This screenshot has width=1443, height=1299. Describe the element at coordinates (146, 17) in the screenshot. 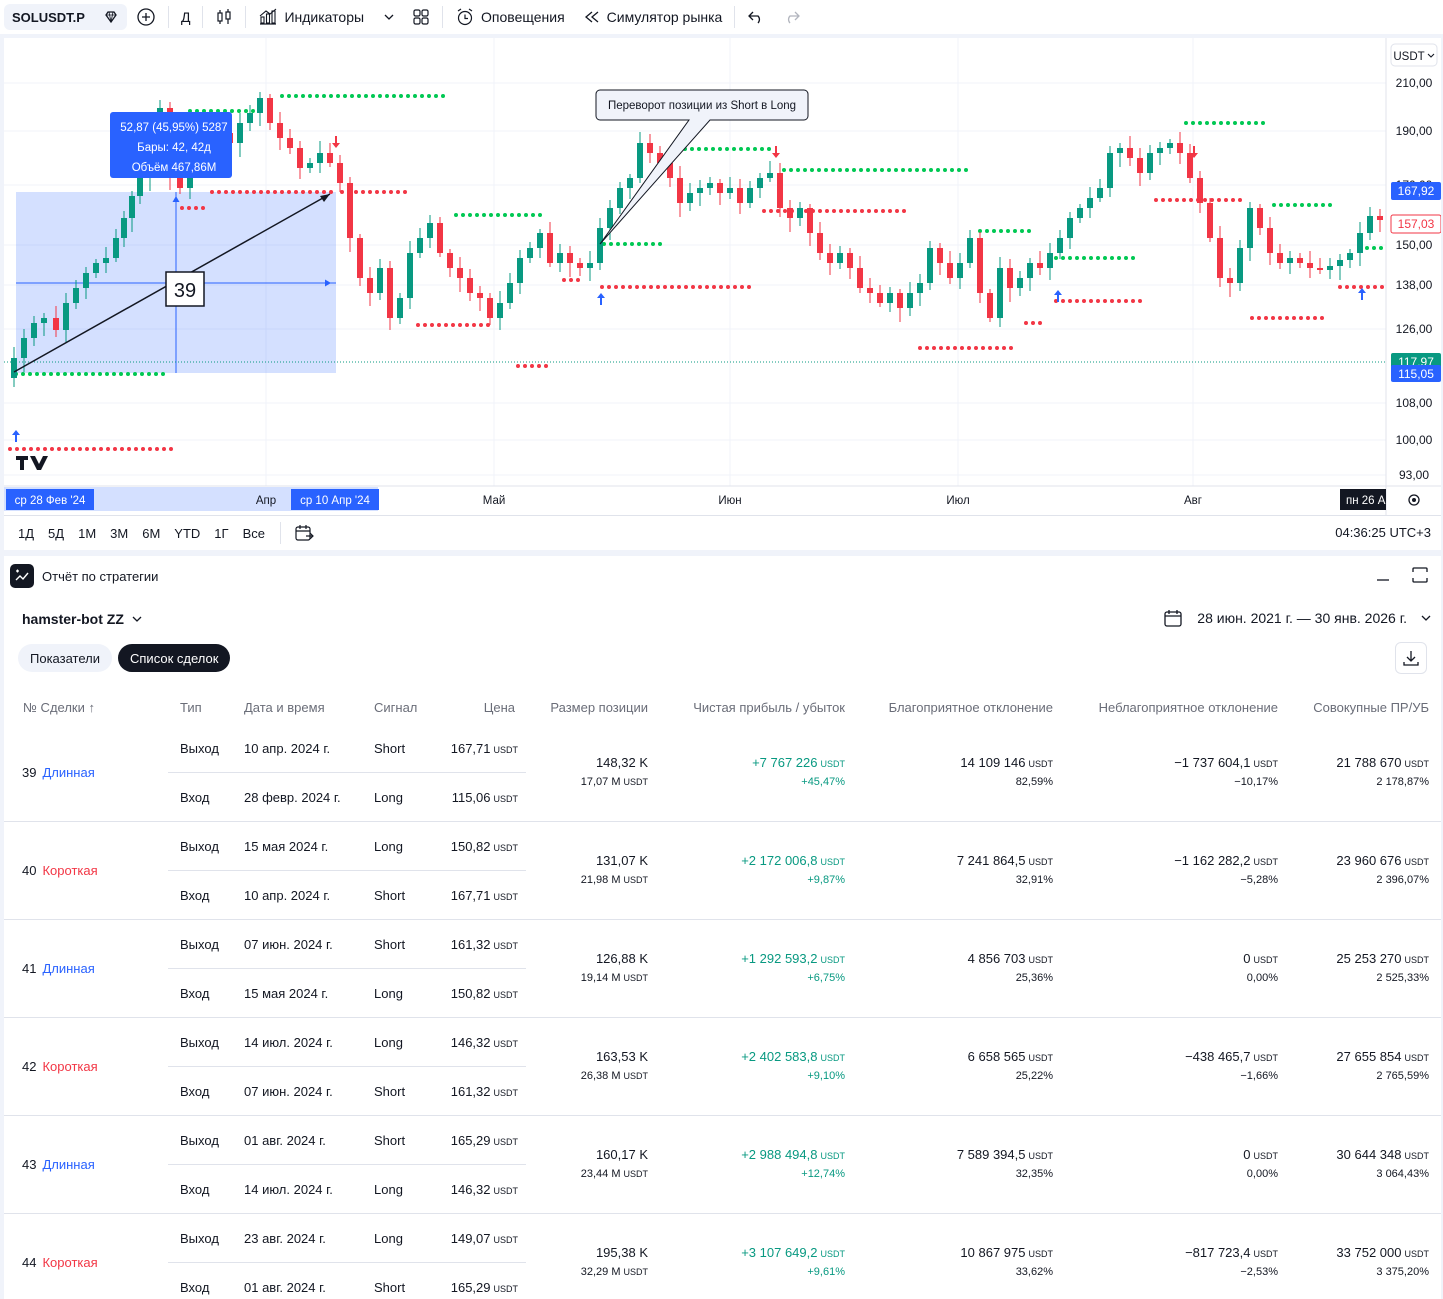

I see `compare-button` at that location.